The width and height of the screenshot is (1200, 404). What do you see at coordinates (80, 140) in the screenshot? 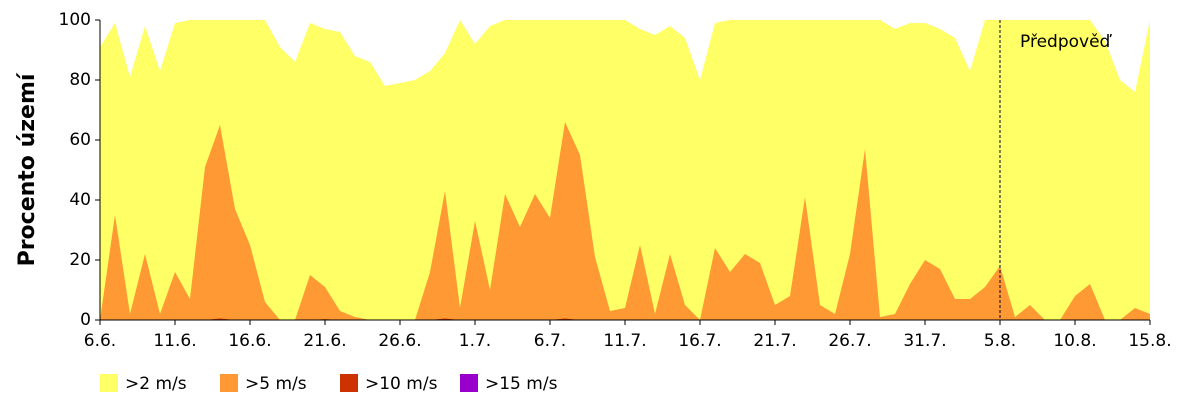
I see `y-tick-label: 60` at bounding box center [80, 140].